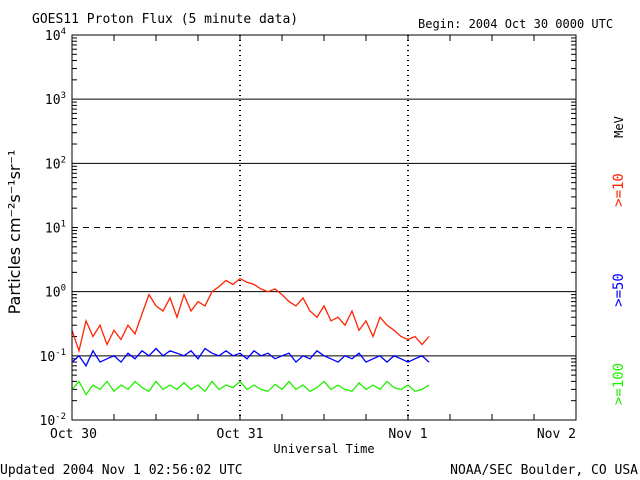  Describe the element at coordinates (323, 449) in the screenshot. I see `x-axis-label: Universal Time` at that location.